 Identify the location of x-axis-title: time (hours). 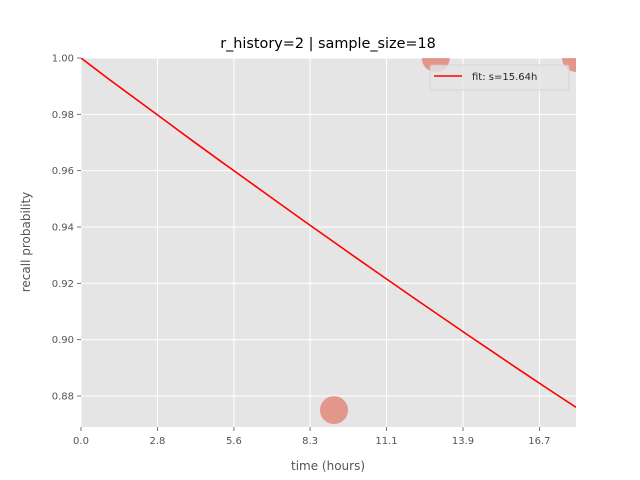
(328, 466).